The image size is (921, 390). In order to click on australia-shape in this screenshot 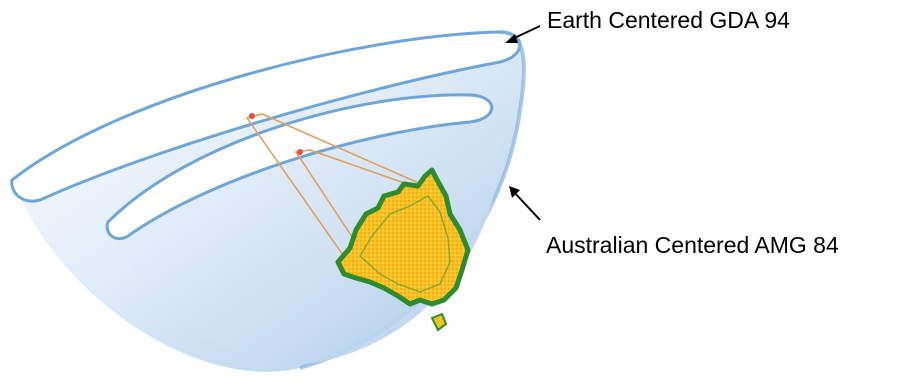, I will do `click(403, 237)`.